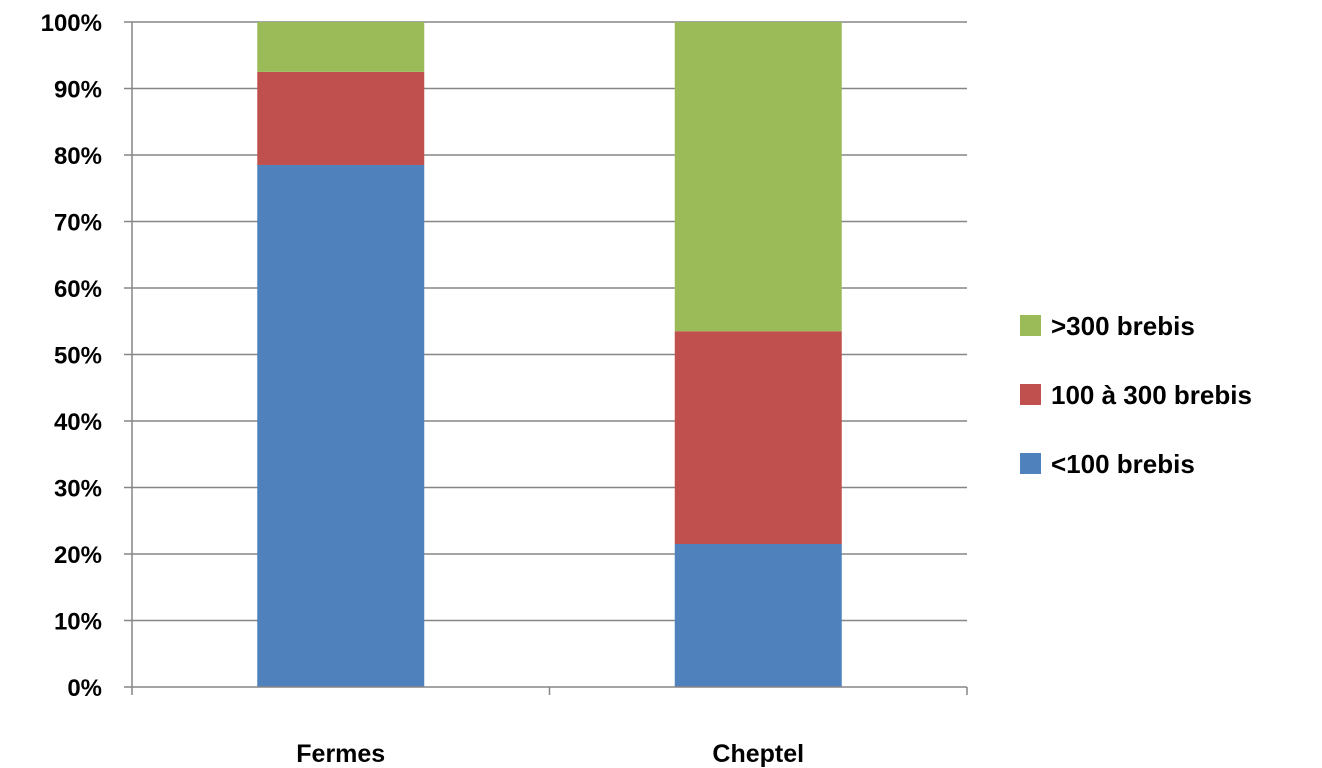 This screenshot has height=768, width=1322. What do you see at coordinates (78, 90) in the screenshot?
I see `y-tick-label: 90%` at bounding box center [78, 90].